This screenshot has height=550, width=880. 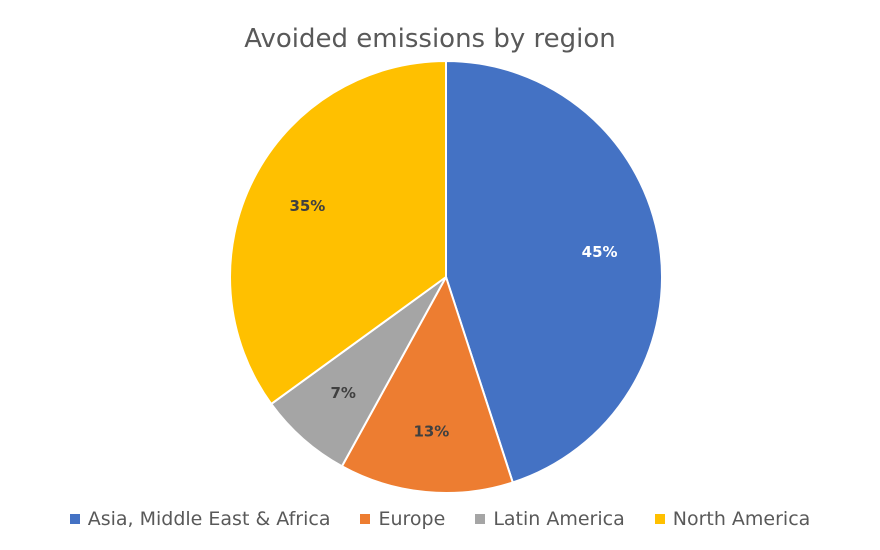 I want to click on legend-item-europe: Europe, so click(x=402, y=519).